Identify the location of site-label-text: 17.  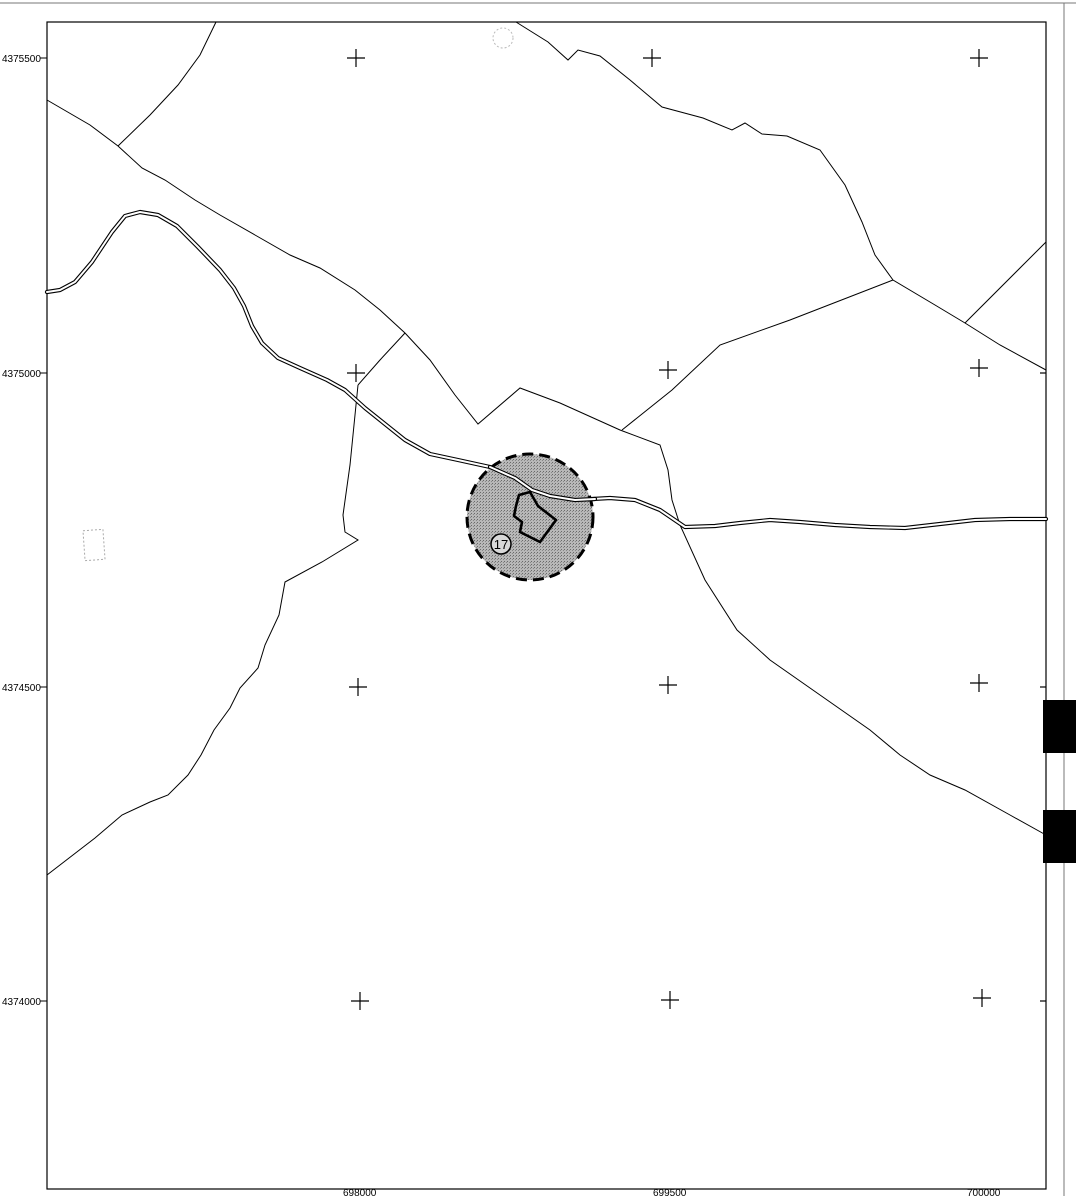
(501, 544).